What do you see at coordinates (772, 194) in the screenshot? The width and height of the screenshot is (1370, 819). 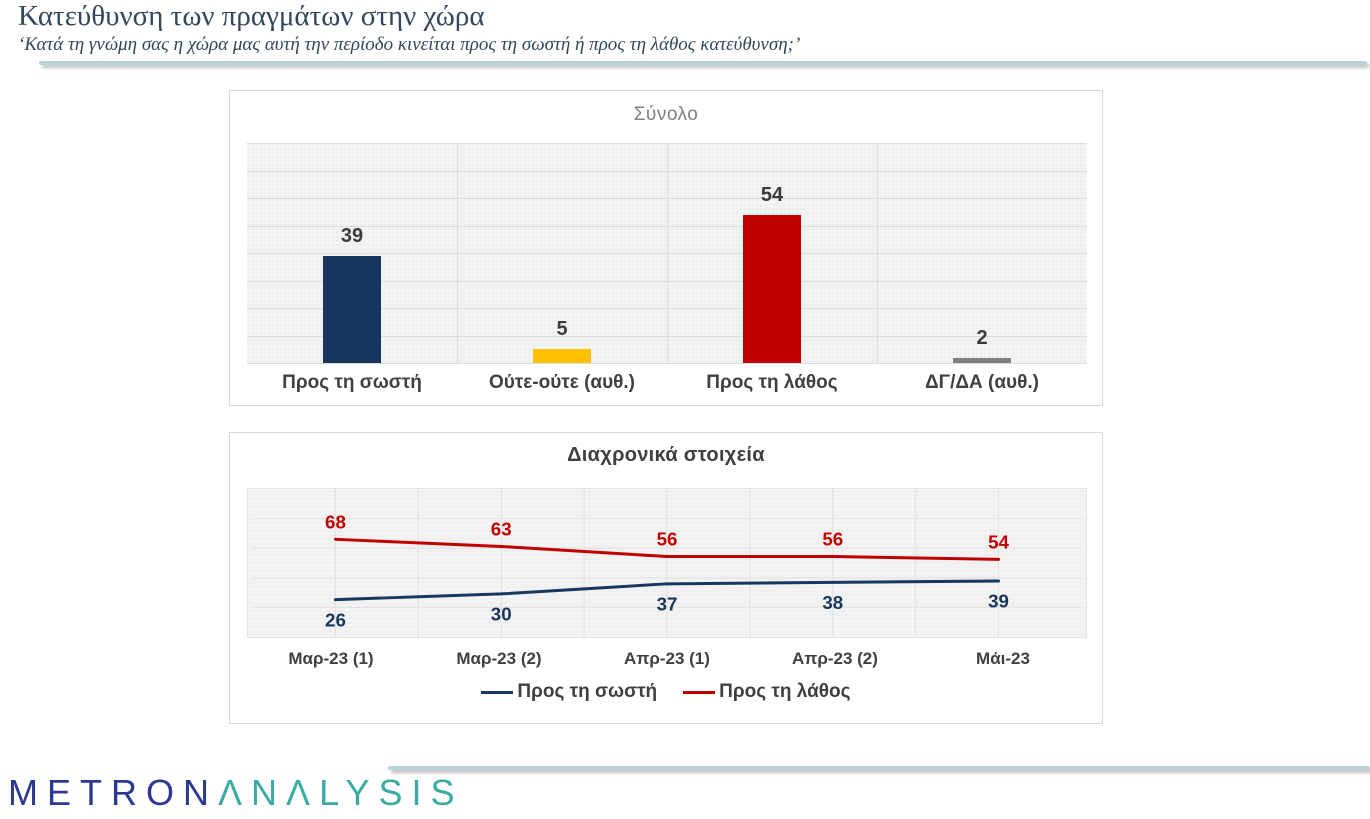 I see `bar-value-label: 54` at bounding box center [772, 194].